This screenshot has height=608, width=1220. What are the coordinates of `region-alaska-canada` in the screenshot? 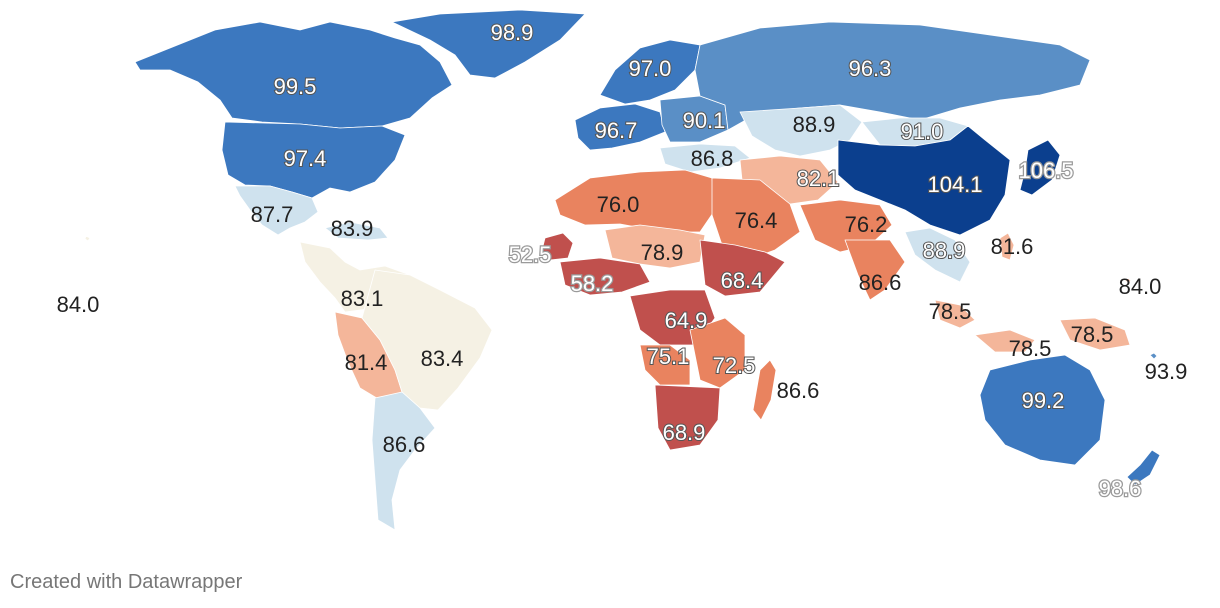 It's located at (293, 75).